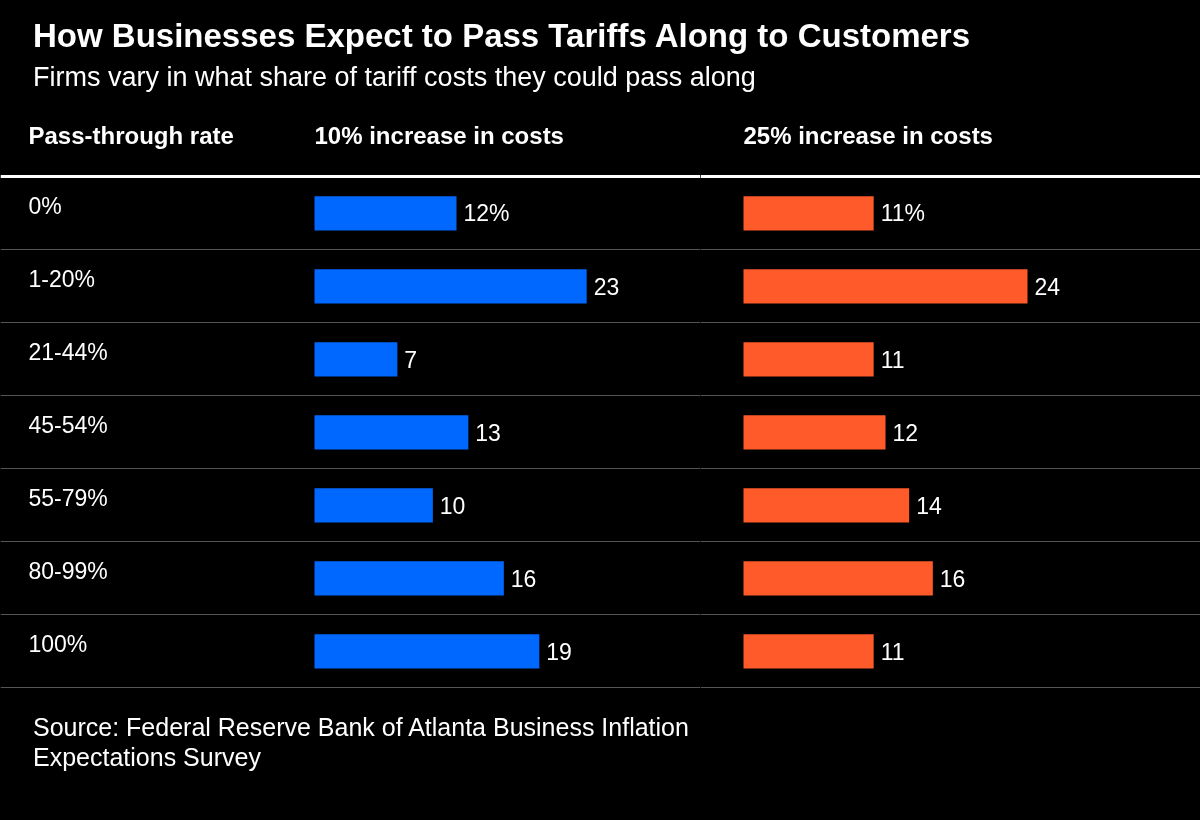  I want to click on data-label: 24, so click(1047, 286).